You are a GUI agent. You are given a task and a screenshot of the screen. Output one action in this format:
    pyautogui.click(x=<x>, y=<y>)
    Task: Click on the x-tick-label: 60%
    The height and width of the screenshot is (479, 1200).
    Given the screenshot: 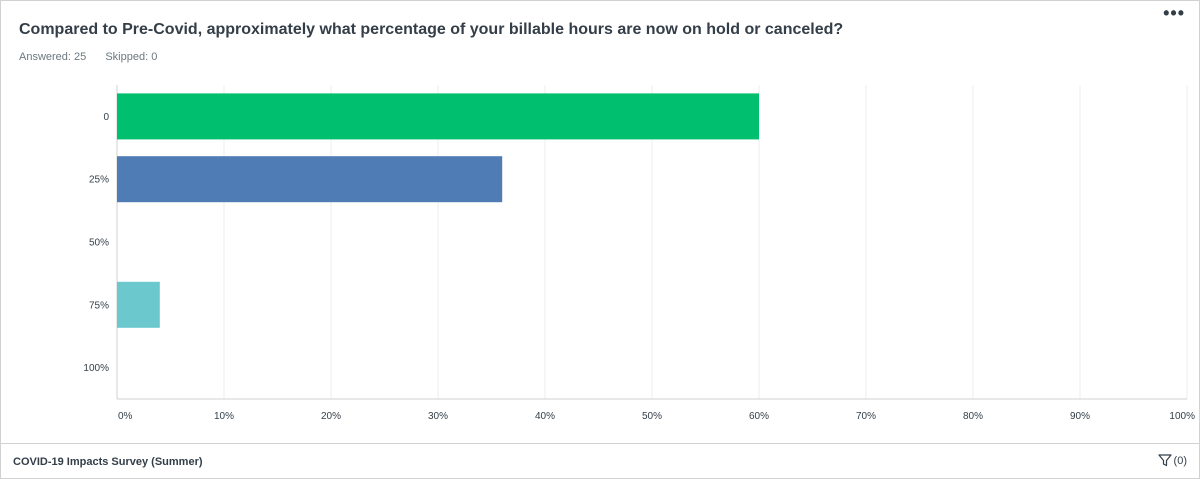 What is the action you would take?
    pyautogui.click(x=759, y=416)
    